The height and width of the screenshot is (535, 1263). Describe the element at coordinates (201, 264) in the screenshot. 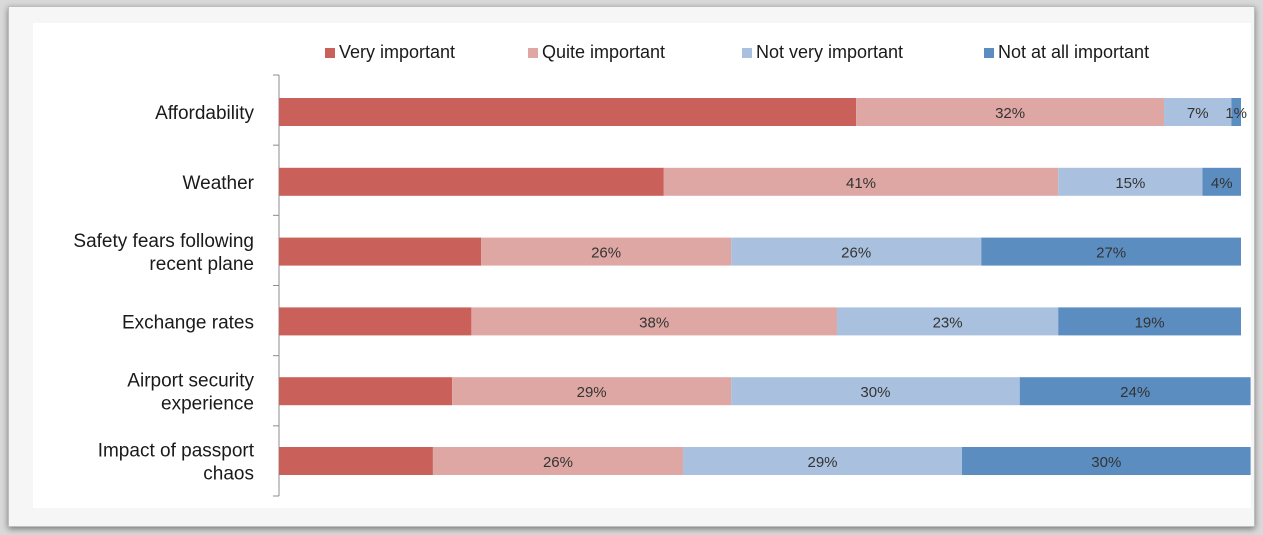

I see `category-label: recent plane` at that location.